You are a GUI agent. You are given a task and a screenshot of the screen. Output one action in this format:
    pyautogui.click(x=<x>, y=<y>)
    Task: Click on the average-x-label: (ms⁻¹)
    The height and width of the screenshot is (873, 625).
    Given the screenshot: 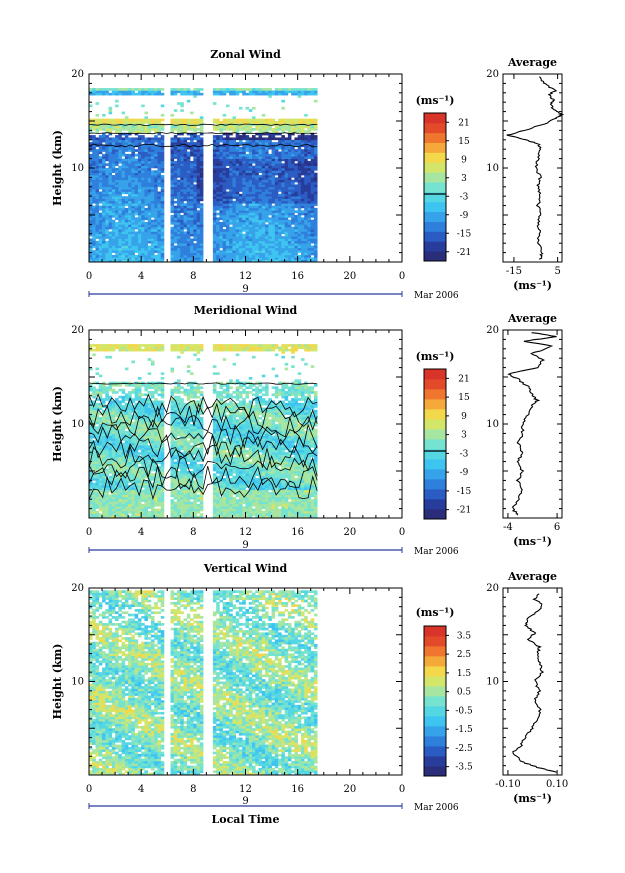 What is the action you would take?
    pyautogui.click(x=532, y=541)
    